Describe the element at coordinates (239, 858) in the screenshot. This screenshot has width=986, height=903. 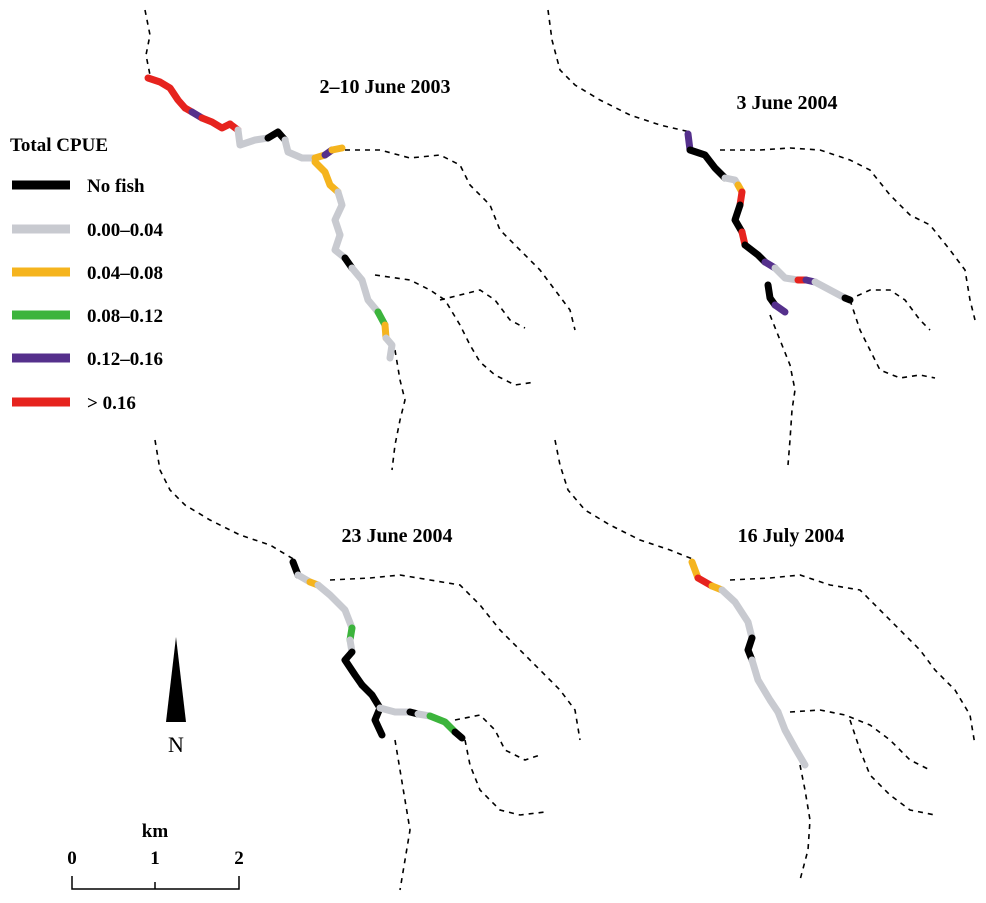
I see `scale-tick-2: 2` at that location.